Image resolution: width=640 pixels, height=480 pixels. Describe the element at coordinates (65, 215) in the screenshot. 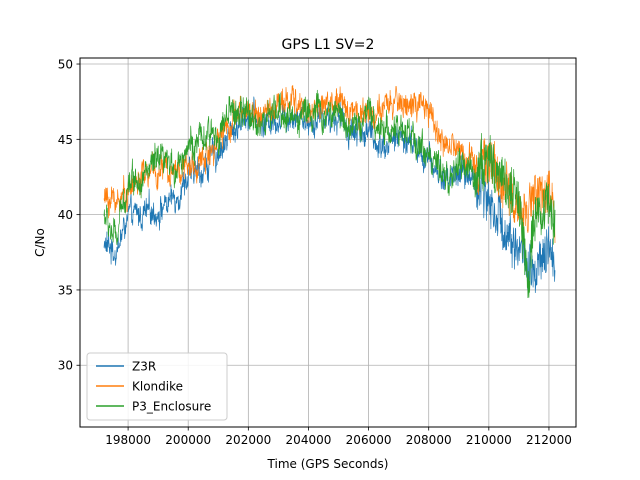

I see `y-tick-label: 40` at that location.